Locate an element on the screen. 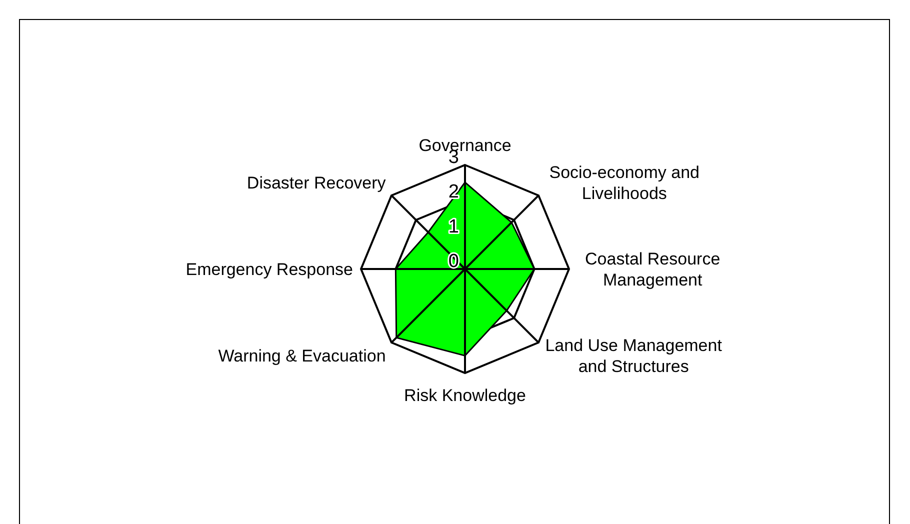 This screenshot has width=910, height=524. spoke-label: Coastal Resource Management is located at coordinates (652, 270).